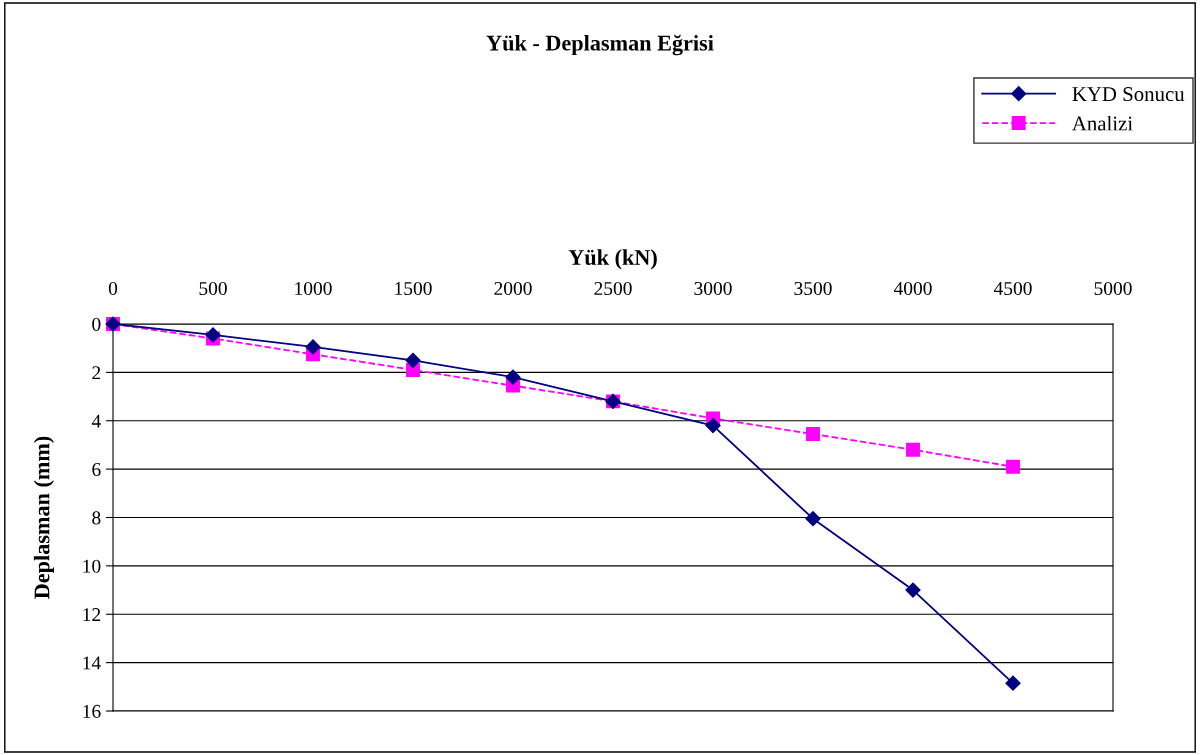  I want to click on x-tick-label: 500, so click(213, 288).